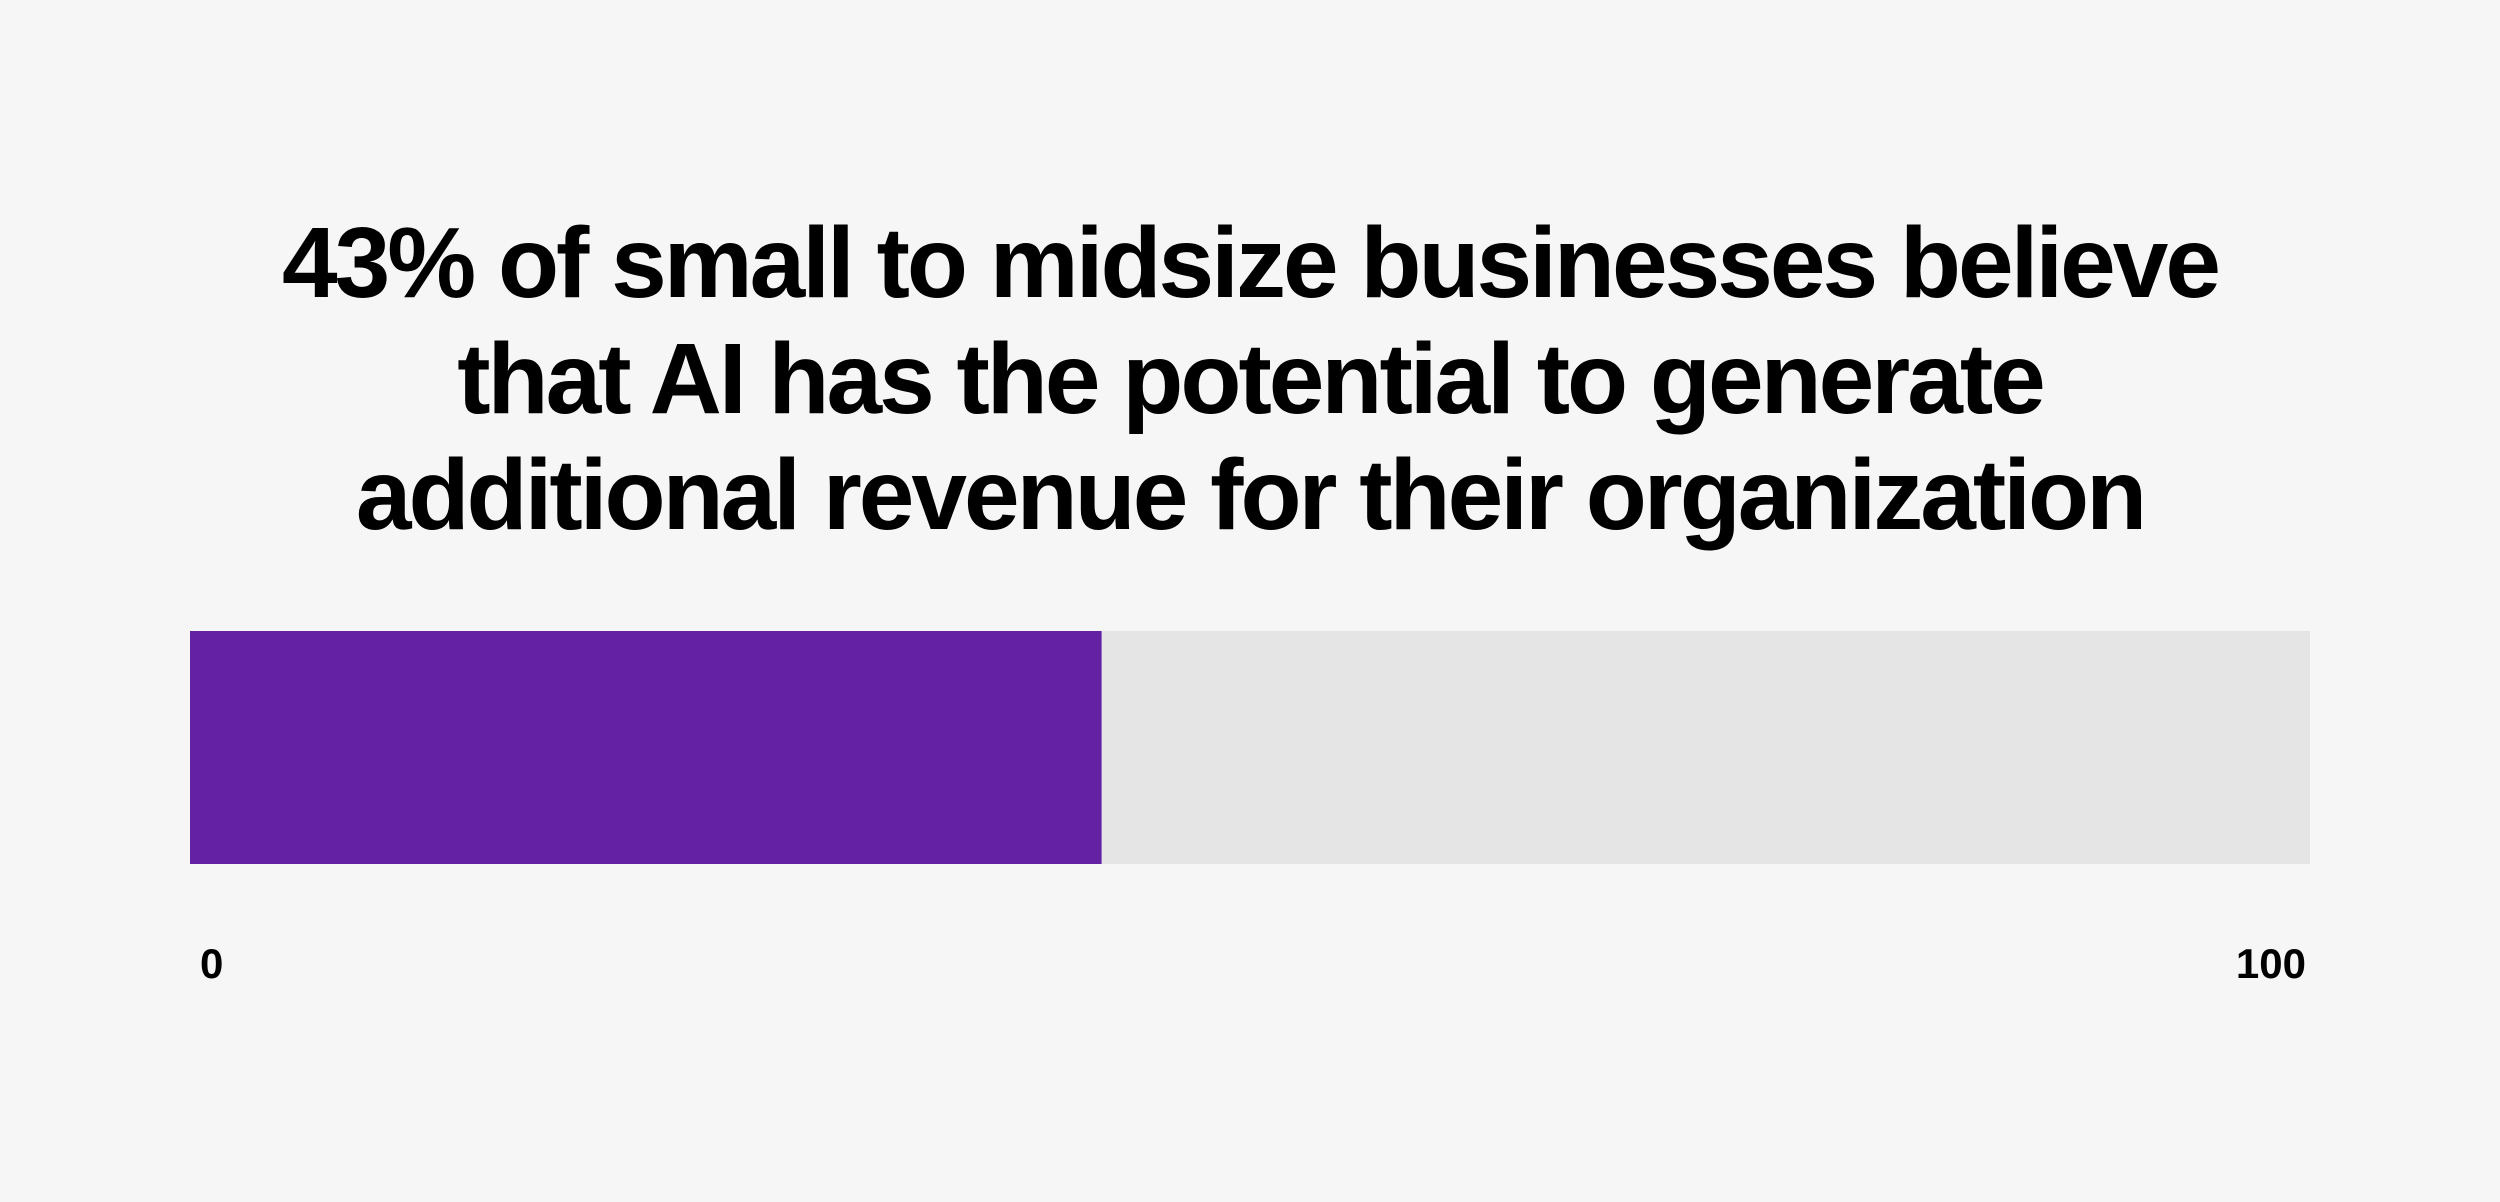 The width and height of the screenshot is (2500, 1202). I want to click on title-line-2: that AI has the potential to generate, so click(1251, 379).